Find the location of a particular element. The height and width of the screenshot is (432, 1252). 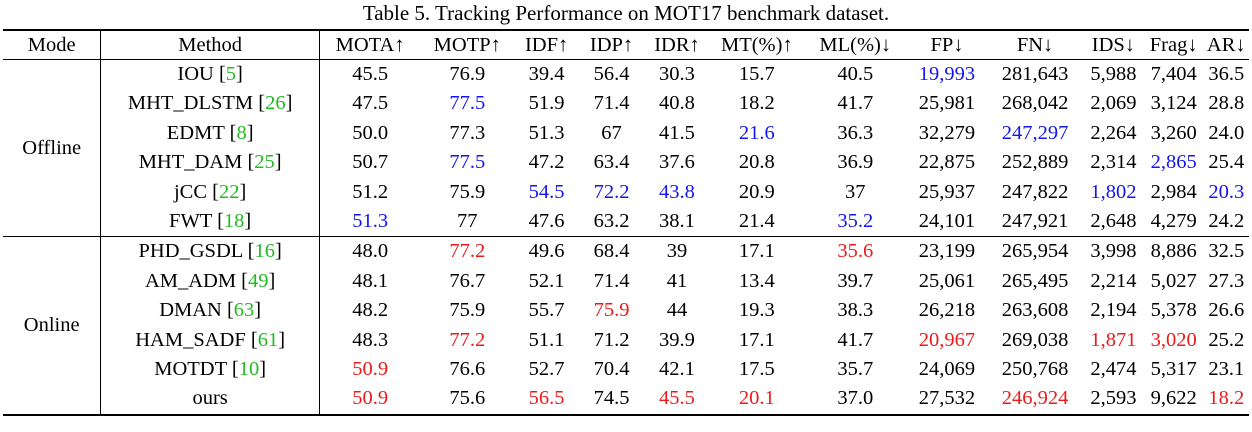

citation-link: 22 is located at coordinates (229, 191).